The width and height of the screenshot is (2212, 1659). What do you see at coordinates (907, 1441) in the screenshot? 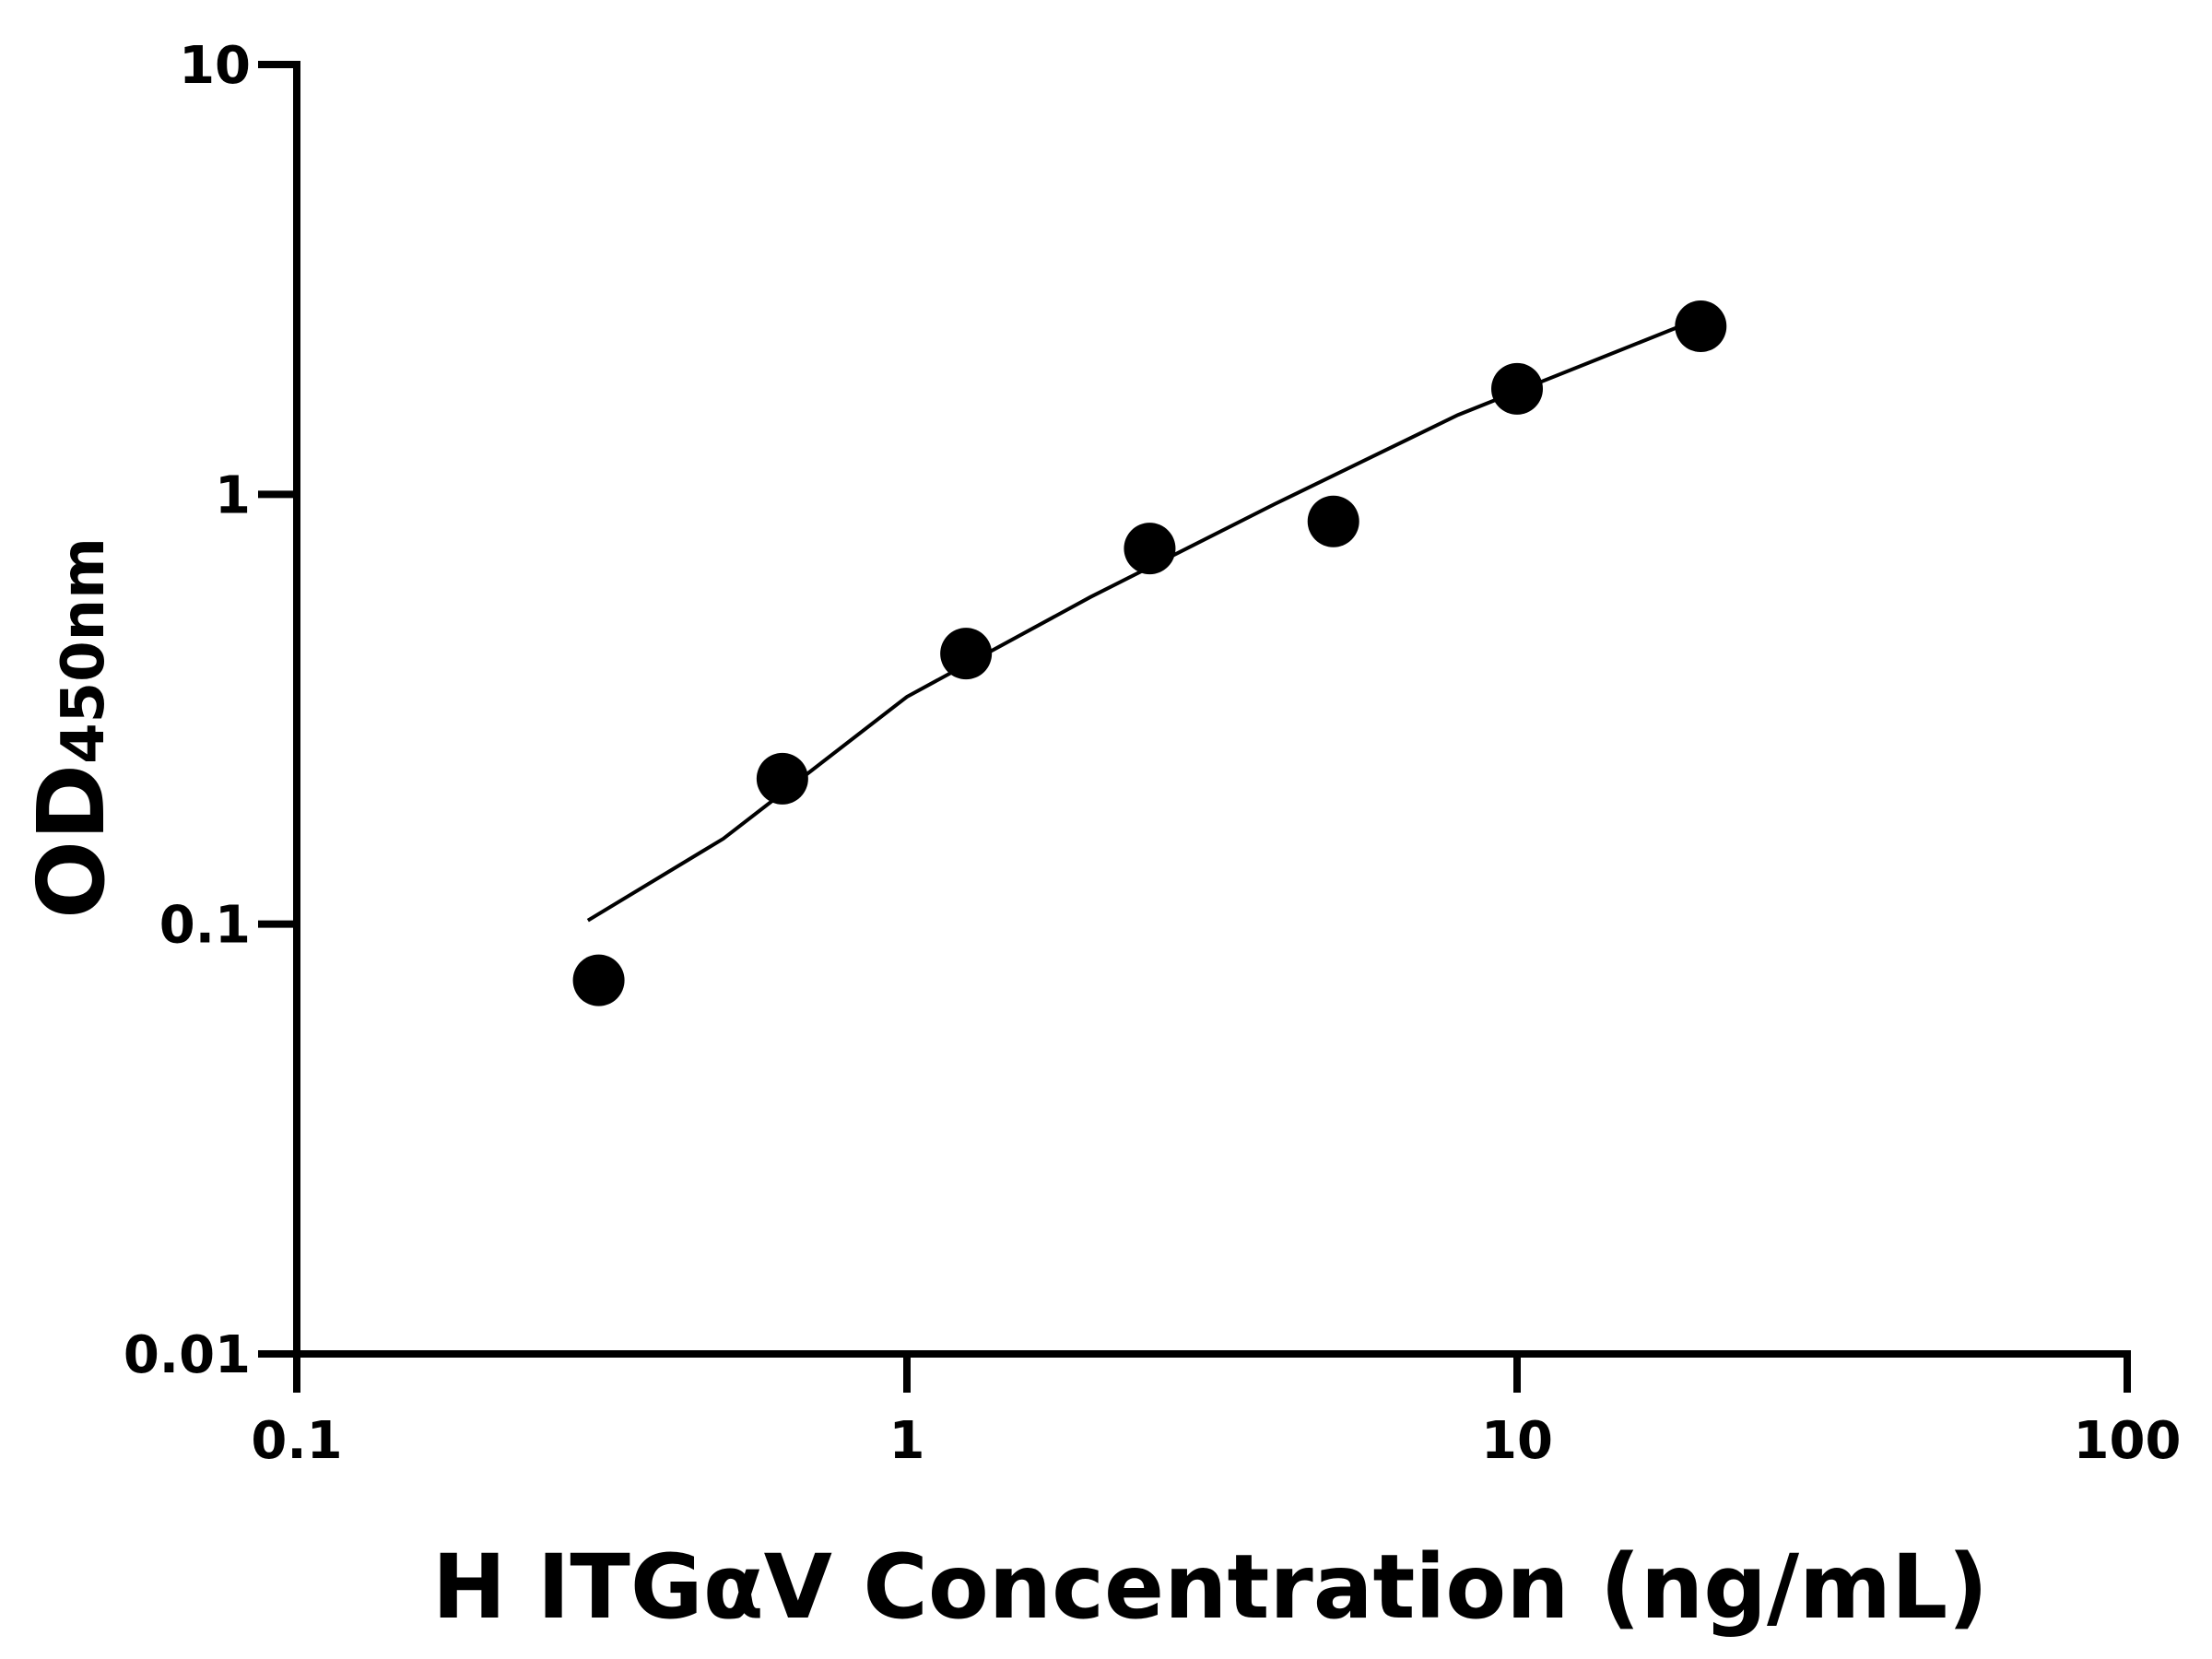
I see `x-tick-label: 1` at bounding box center [907, 1441].